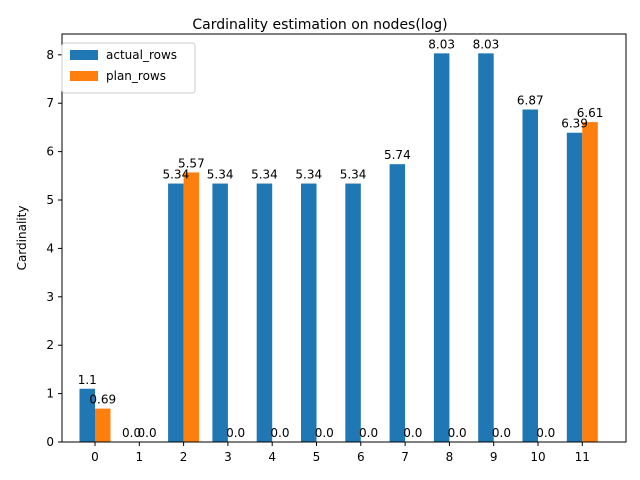 This screenshot has width=640, height=480. Describe the element at coordinates (228, 457) in the screenshot. I see `x-tick-label-3: 3` at that location.